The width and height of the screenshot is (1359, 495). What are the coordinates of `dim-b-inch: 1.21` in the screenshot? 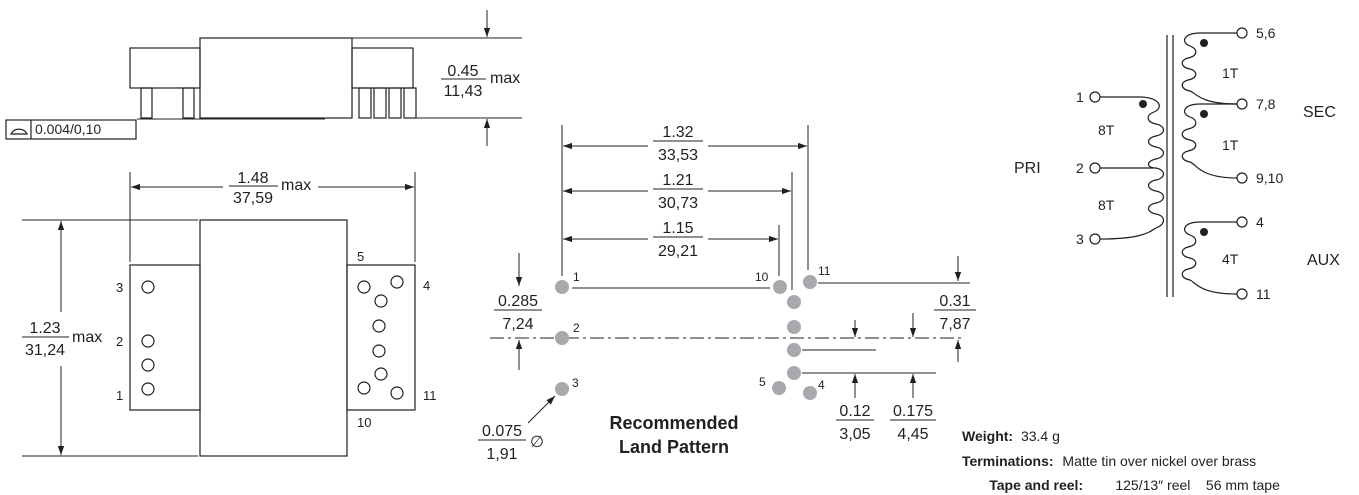 It's located at (677, 180).